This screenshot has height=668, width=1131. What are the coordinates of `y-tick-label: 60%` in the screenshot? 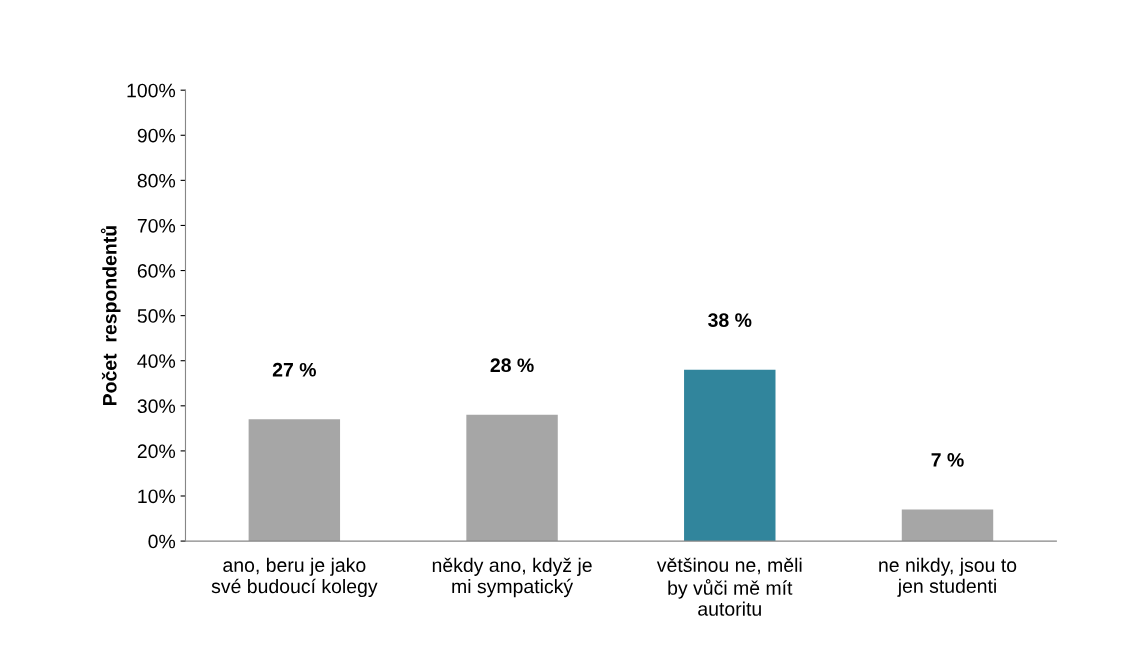 It's located at (156, 271).